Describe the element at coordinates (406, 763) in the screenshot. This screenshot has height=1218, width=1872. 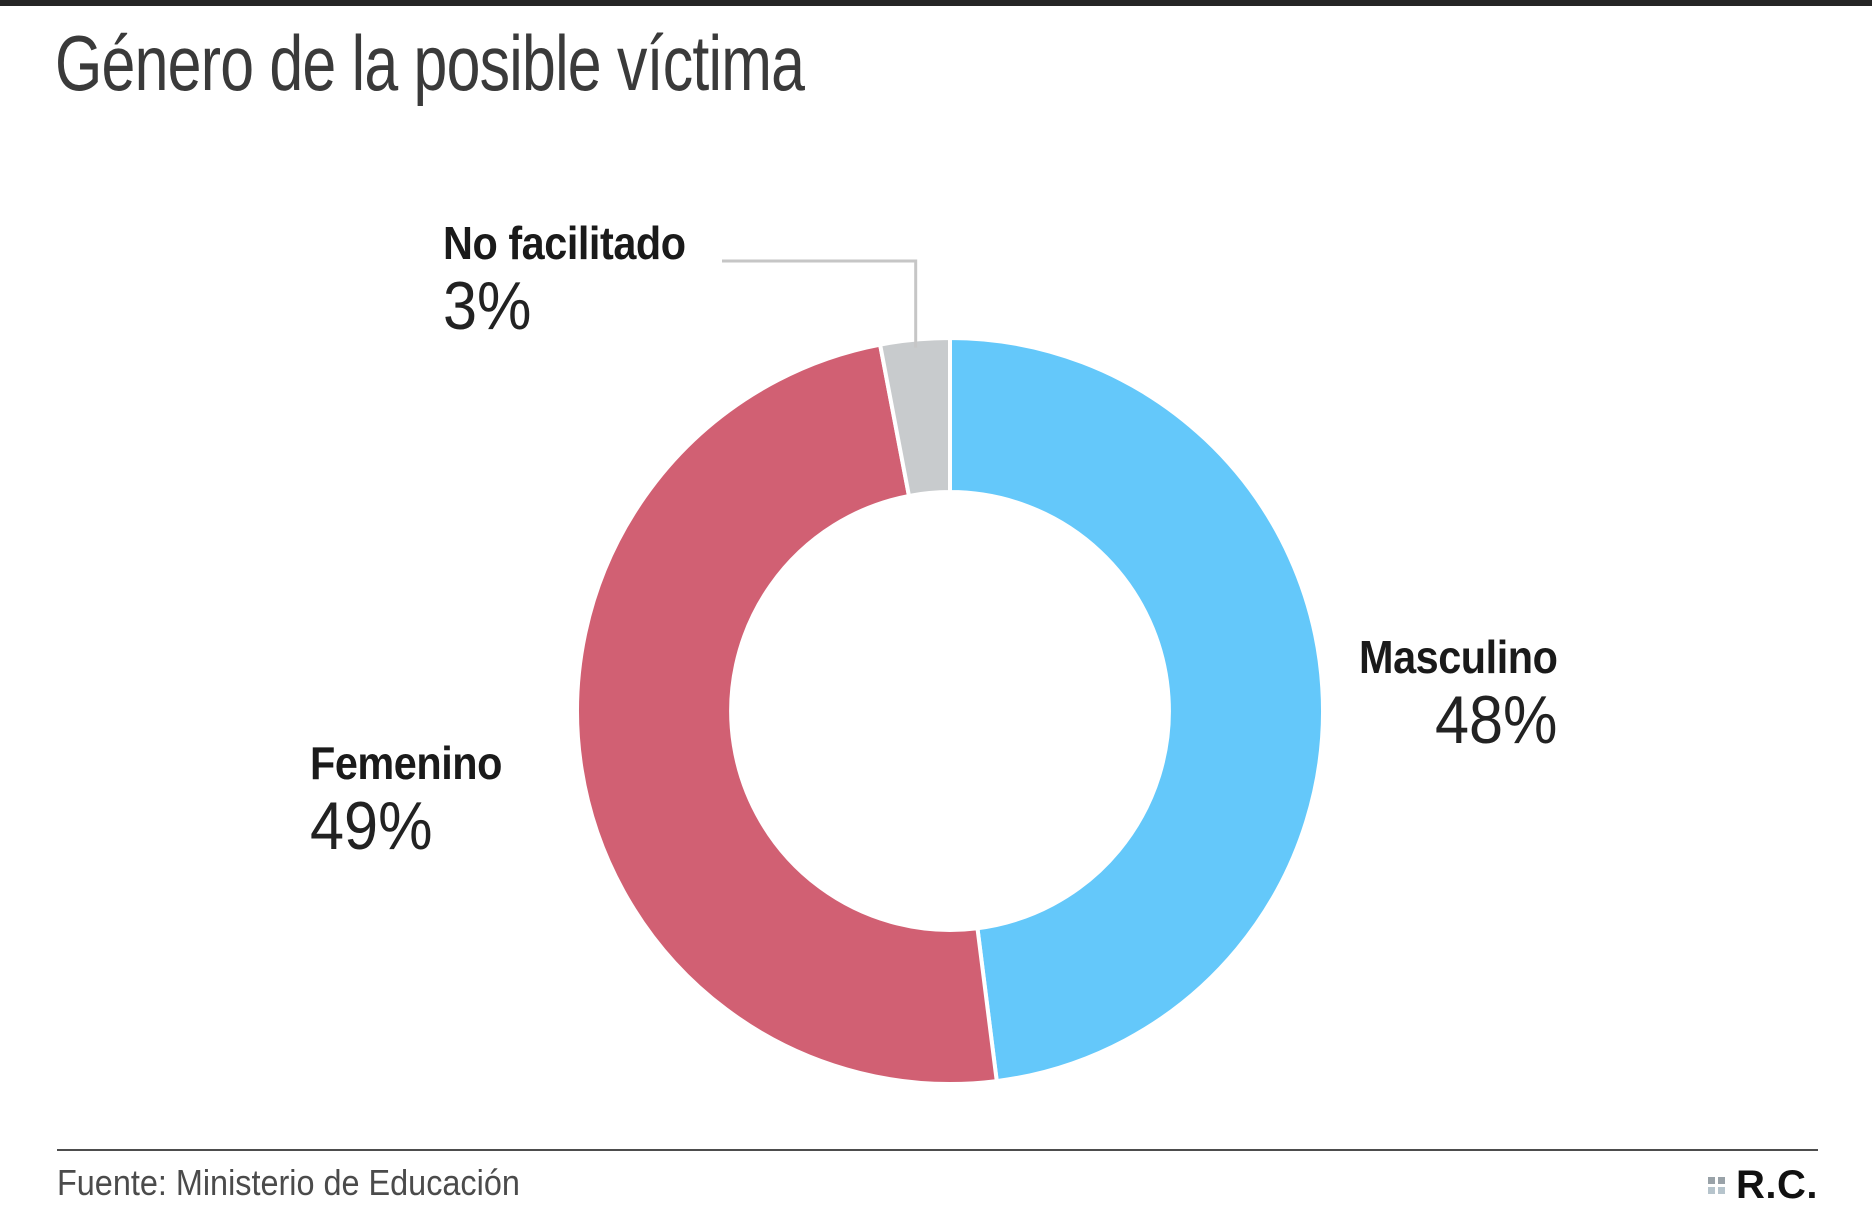
I see `slice-label-femenino: Femenino` at that location.